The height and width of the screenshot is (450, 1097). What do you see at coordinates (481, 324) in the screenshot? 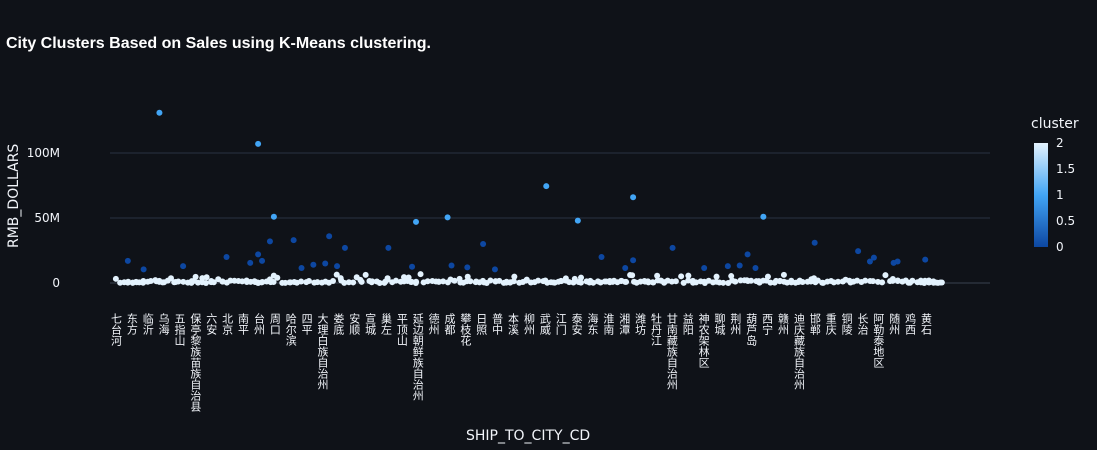
I see `x-tick-label: 日照` at bounding box center [481, 324].